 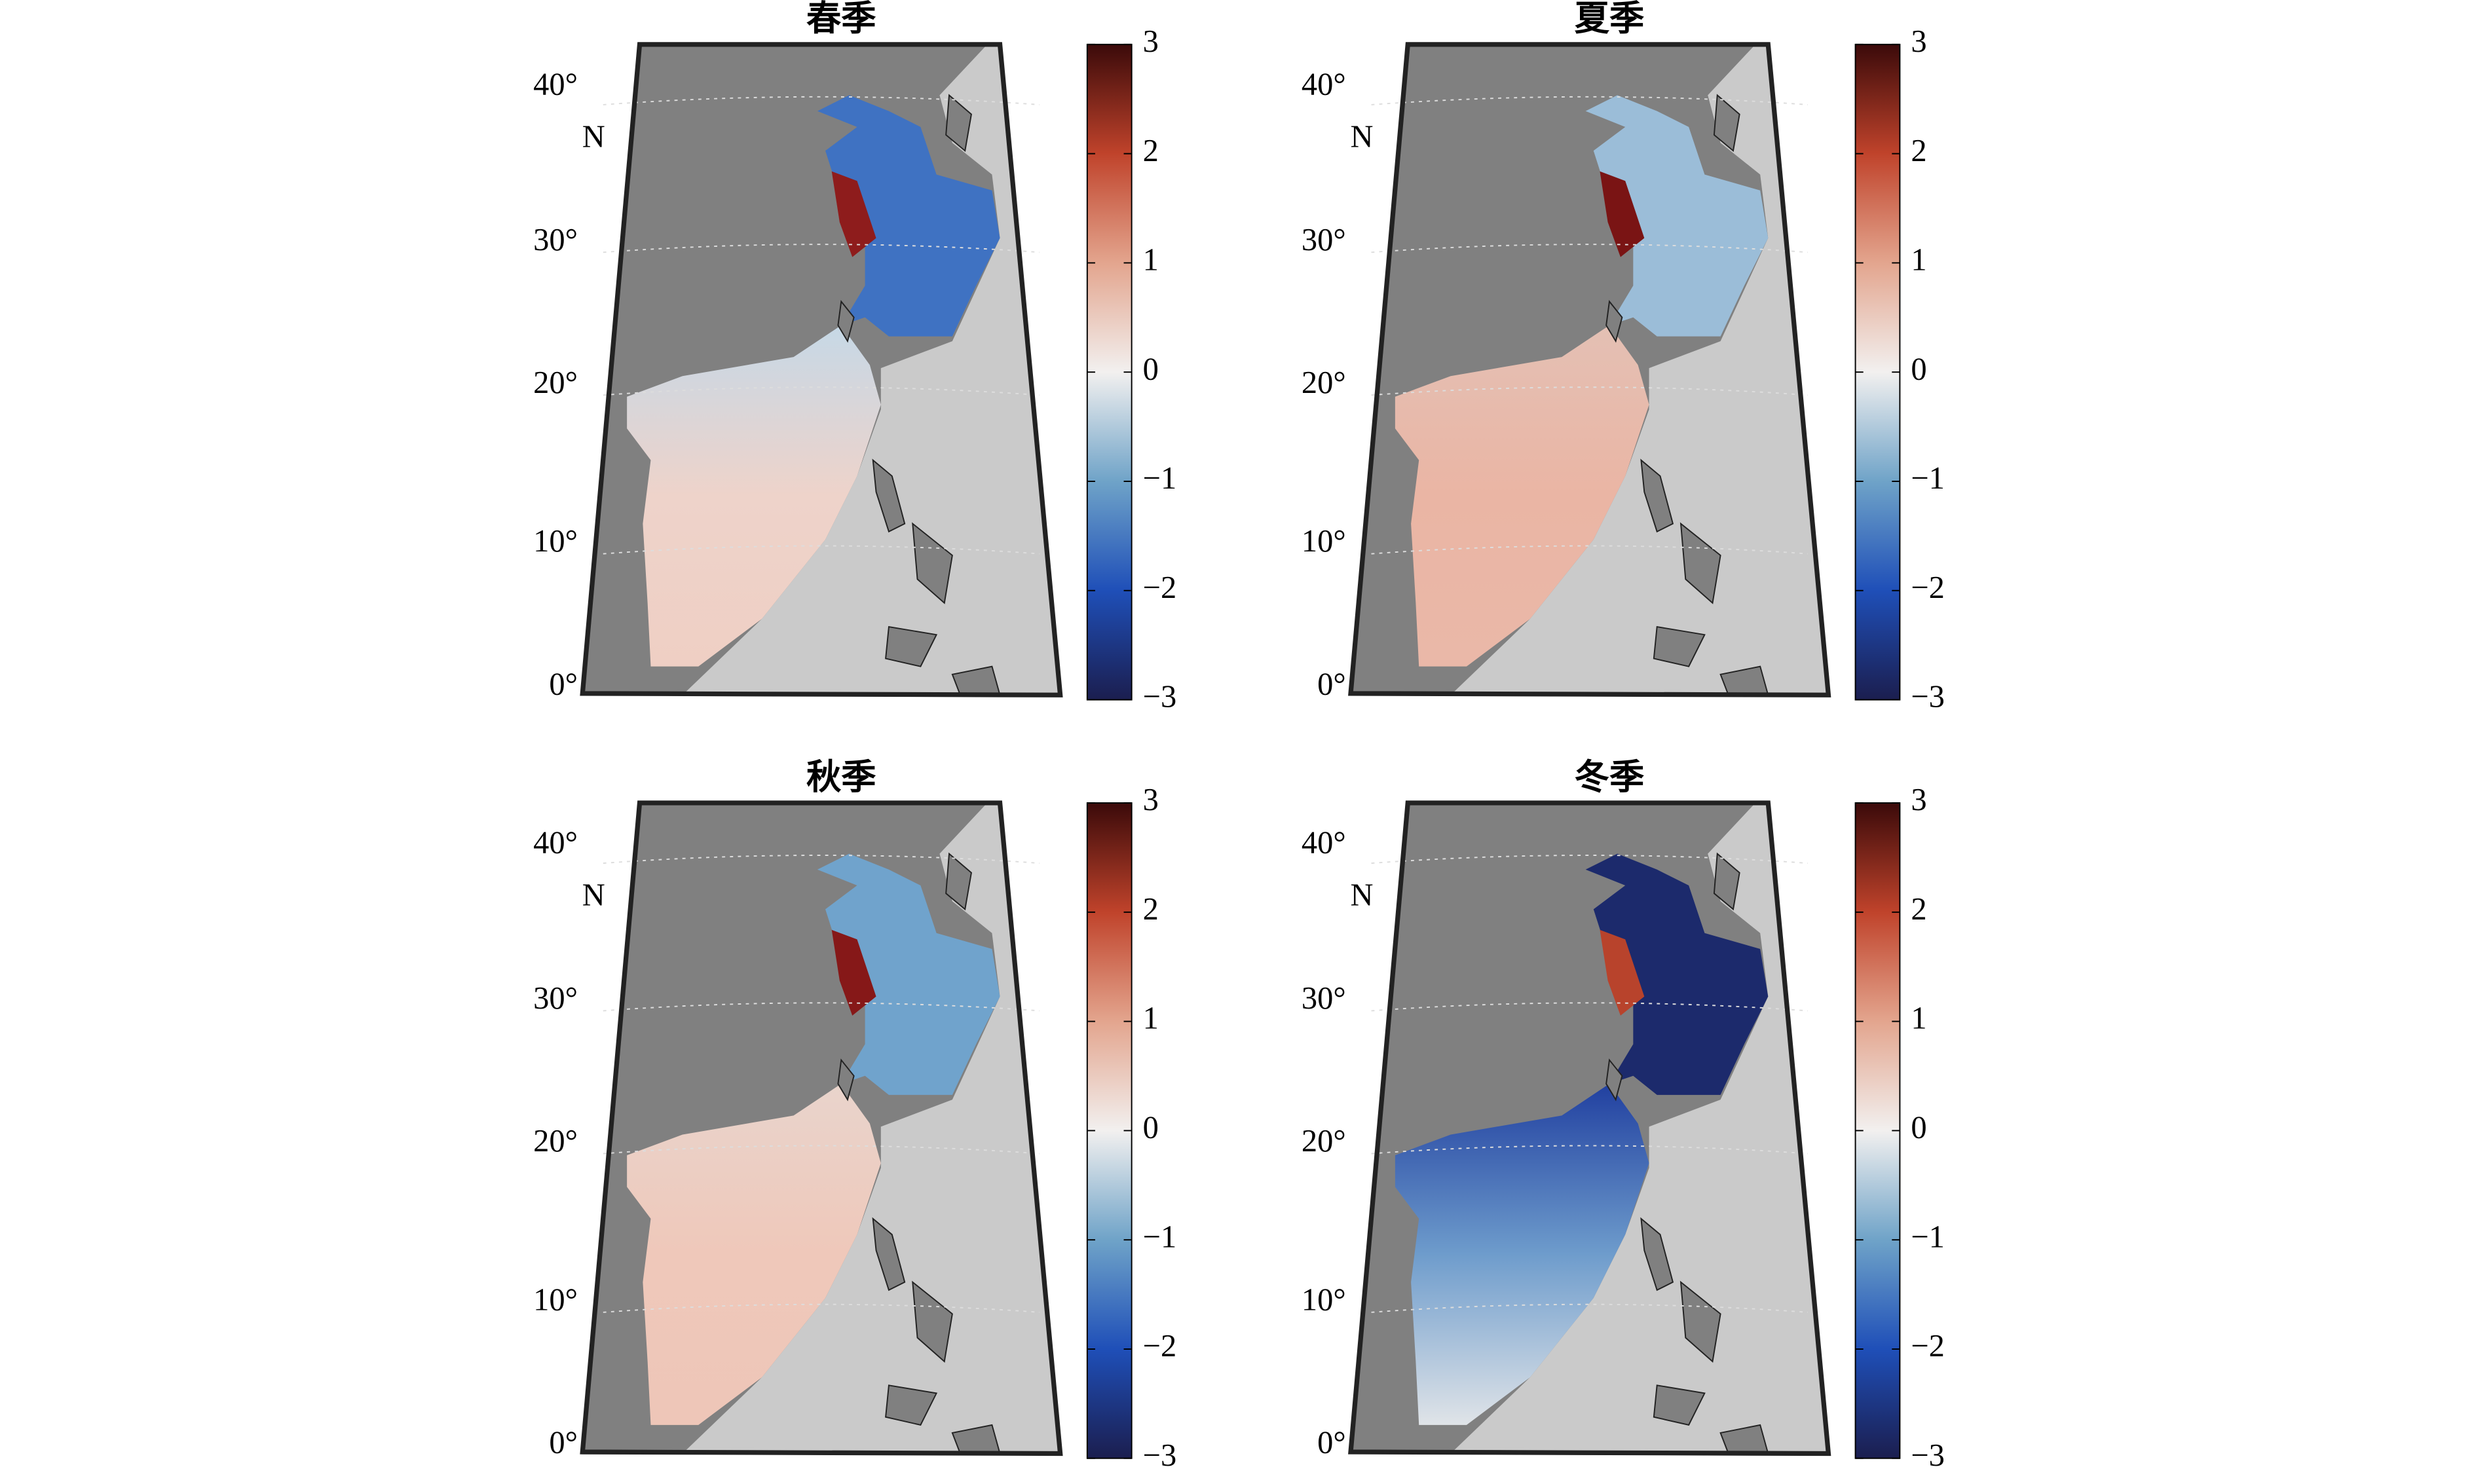 I want to click on map-panel: 春季 40° 30° 20° 10° 0° N −3 −2 −1 0 1 2 3, so click(x=854, y=357).